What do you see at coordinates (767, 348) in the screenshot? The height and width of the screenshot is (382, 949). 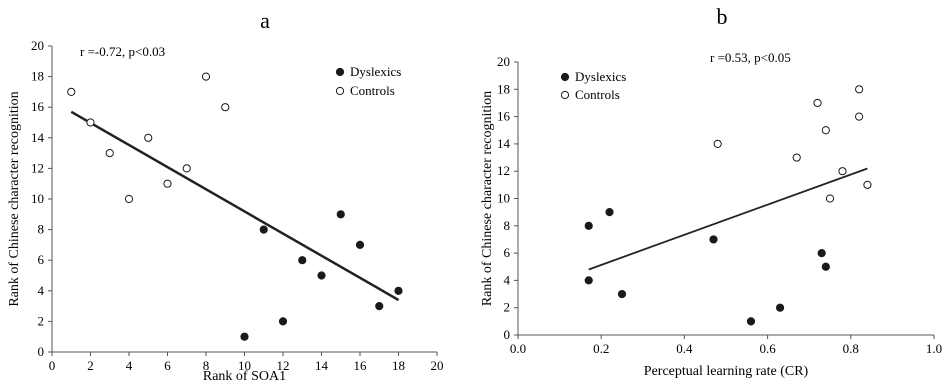 I see `x-tick-label: 0.6` at bounding box center [767, 348].